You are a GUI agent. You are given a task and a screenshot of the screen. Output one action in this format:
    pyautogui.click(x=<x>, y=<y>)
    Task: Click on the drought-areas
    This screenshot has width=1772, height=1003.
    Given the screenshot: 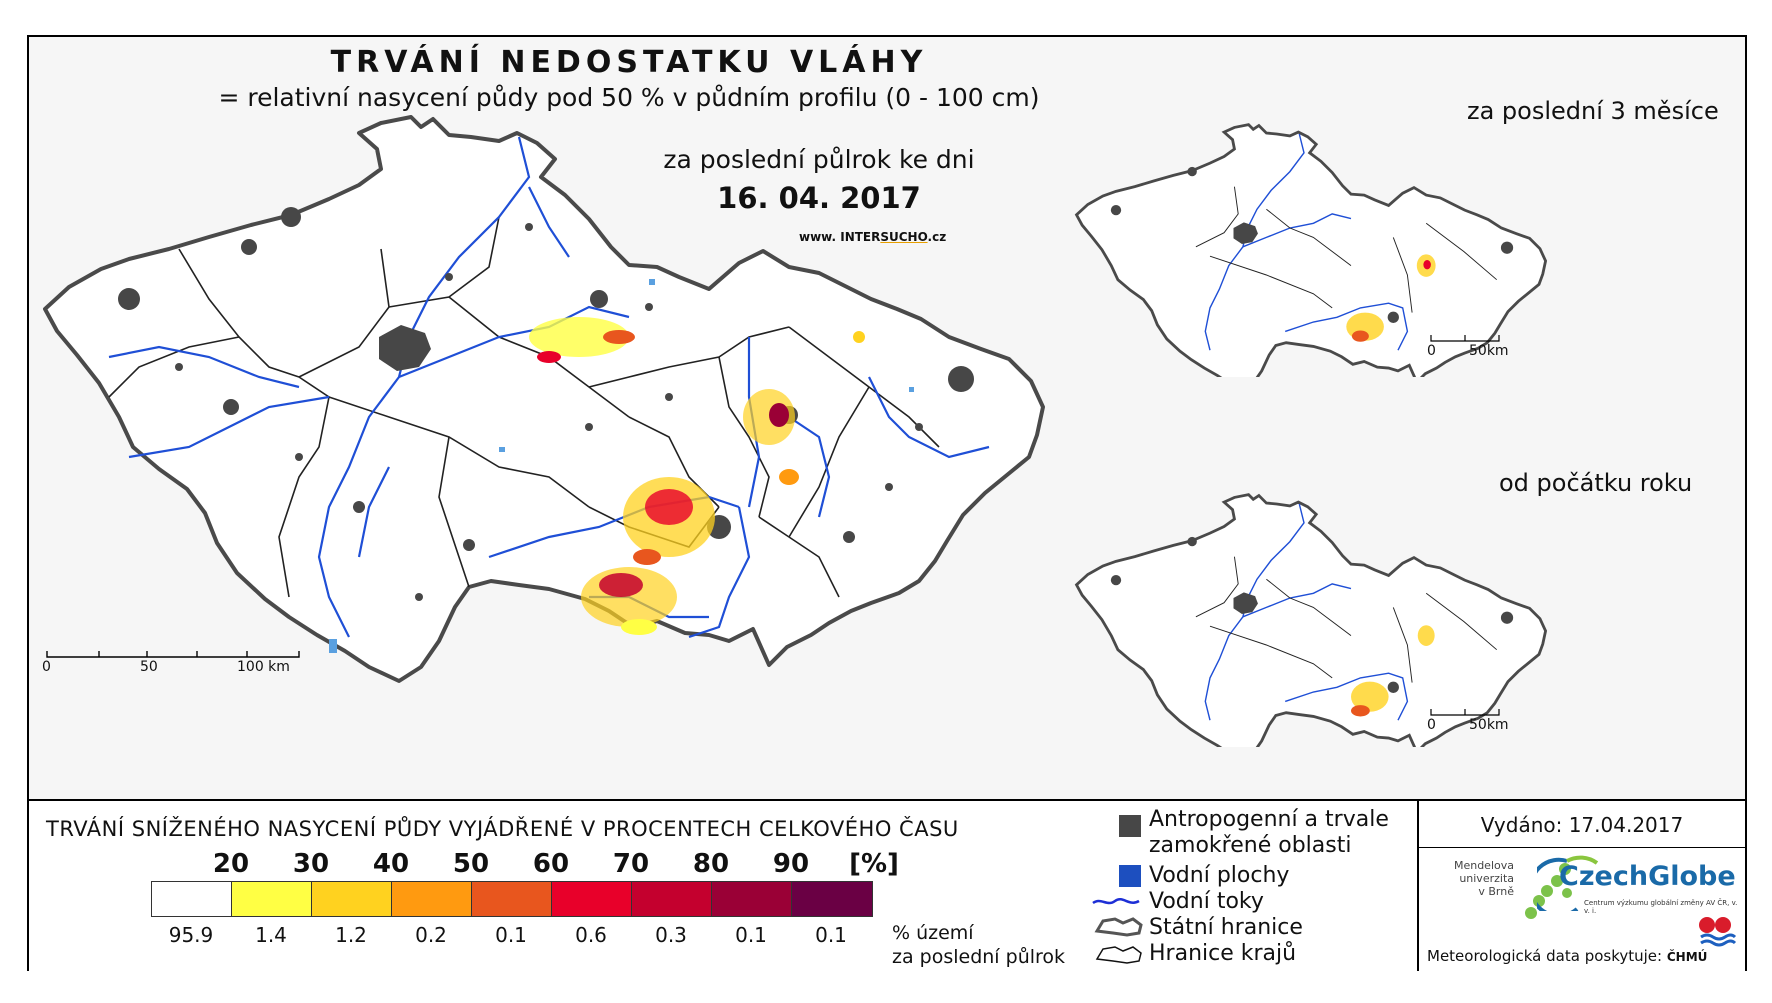 What is the action you would take?
    pyautogui.click(x=697, y=476)
    